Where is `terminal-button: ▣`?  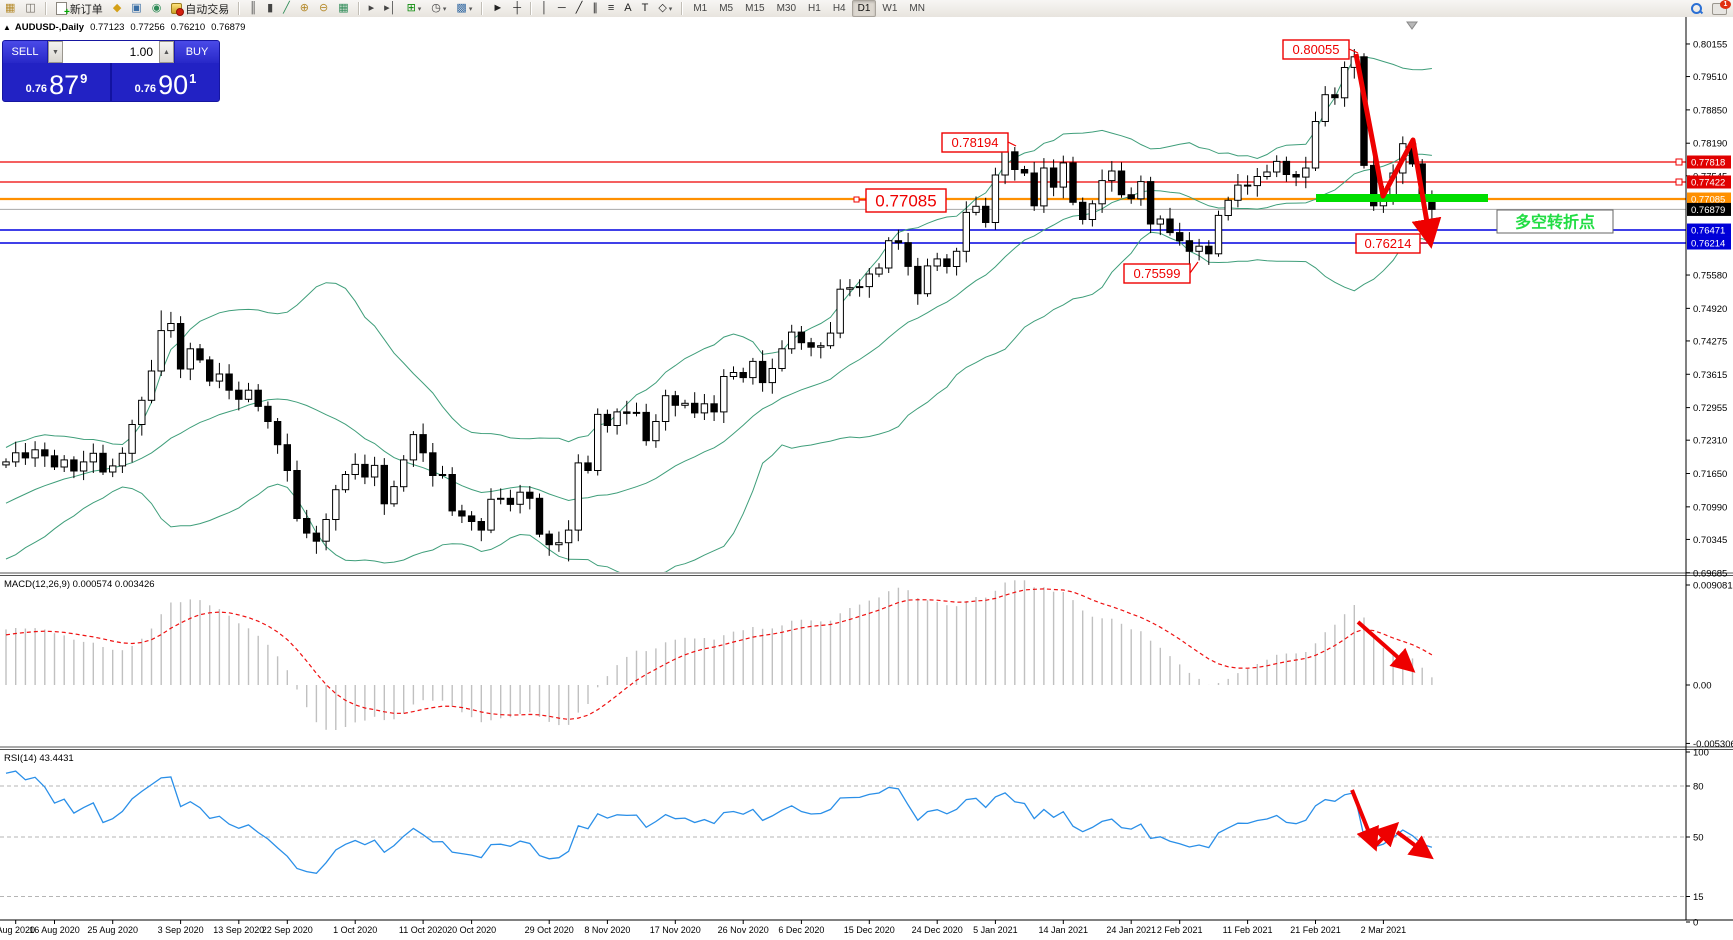 terminal-button: ▣ is located at coordinates (136, 8).